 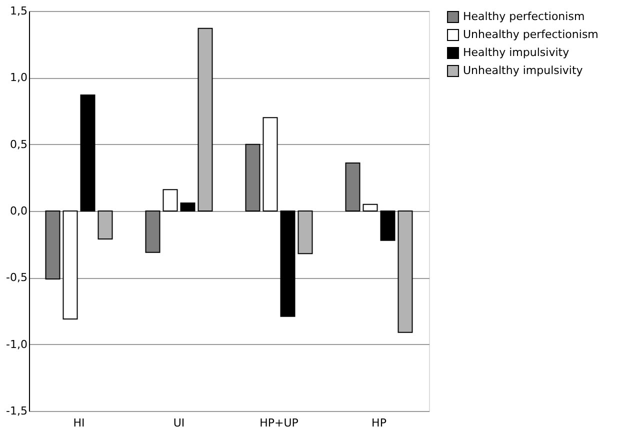 What do you see at coordinates (530, 34) in the screenshot?
I see `legend-label: Unhealthy perfectionism` at bounding box center [530, 34].